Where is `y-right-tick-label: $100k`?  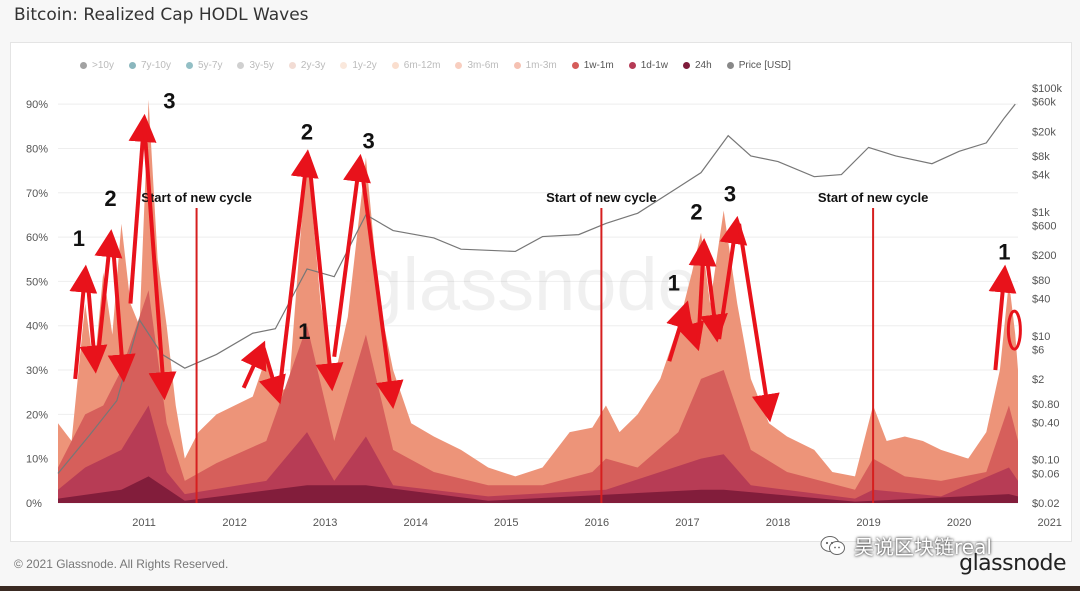
y-right-tick-label: $100k is located at coordinates (1047, 89).